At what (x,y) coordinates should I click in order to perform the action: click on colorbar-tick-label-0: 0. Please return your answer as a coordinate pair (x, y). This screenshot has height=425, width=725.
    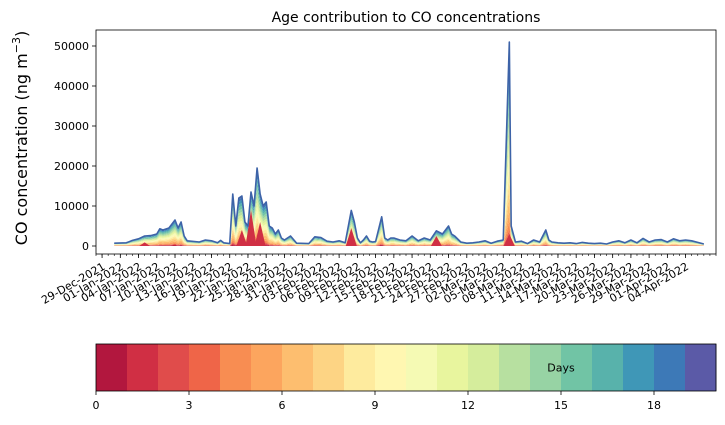
    Looking at the image, I should click on (96, 405).